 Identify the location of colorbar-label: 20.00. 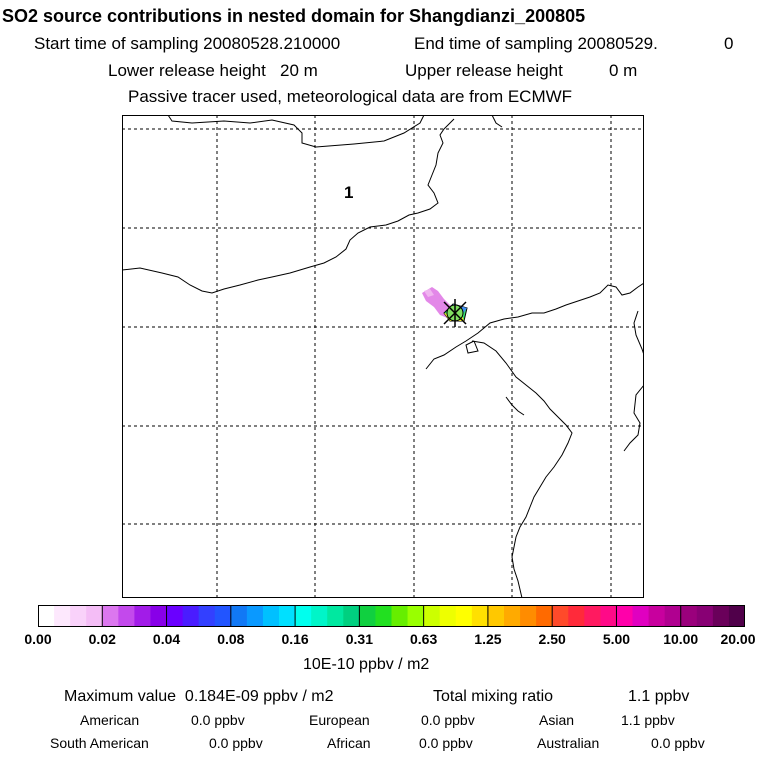
(738, 639).